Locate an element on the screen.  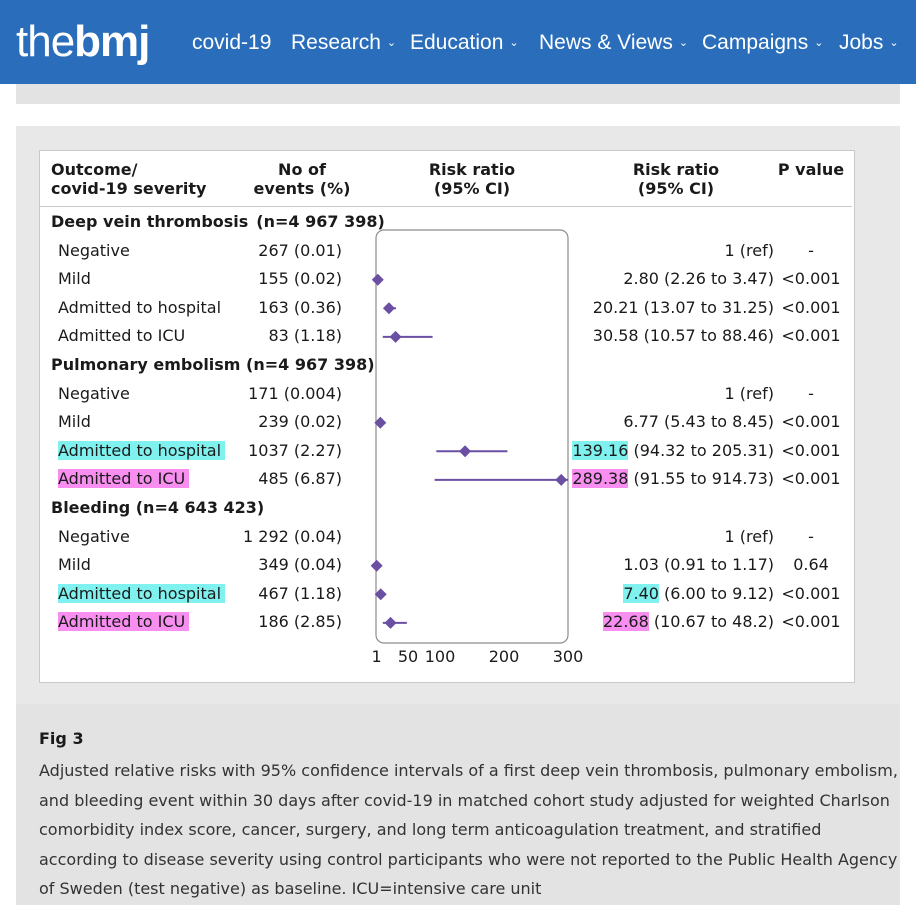
nav-label: Campaigns is located at coordinates (755, 42).